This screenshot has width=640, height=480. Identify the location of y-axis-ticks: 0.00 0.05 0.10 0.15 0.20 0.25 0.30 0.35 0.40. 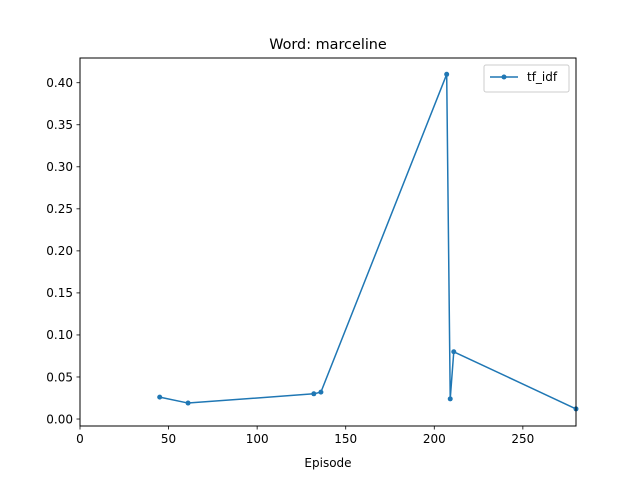
(63, 251).